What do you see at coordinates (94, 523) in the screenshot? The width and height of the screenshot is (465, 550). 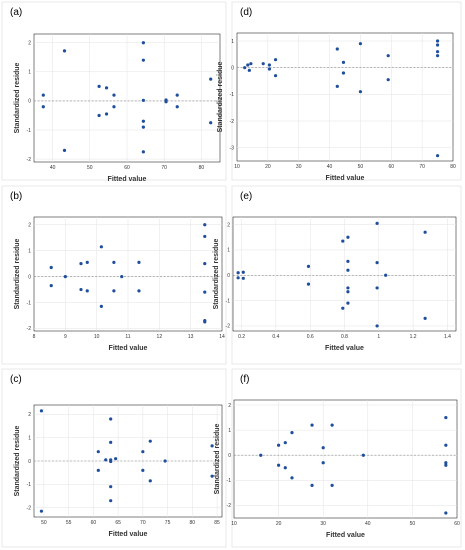 I see `x-tick-label: 60` at bounding box center [94, 523].